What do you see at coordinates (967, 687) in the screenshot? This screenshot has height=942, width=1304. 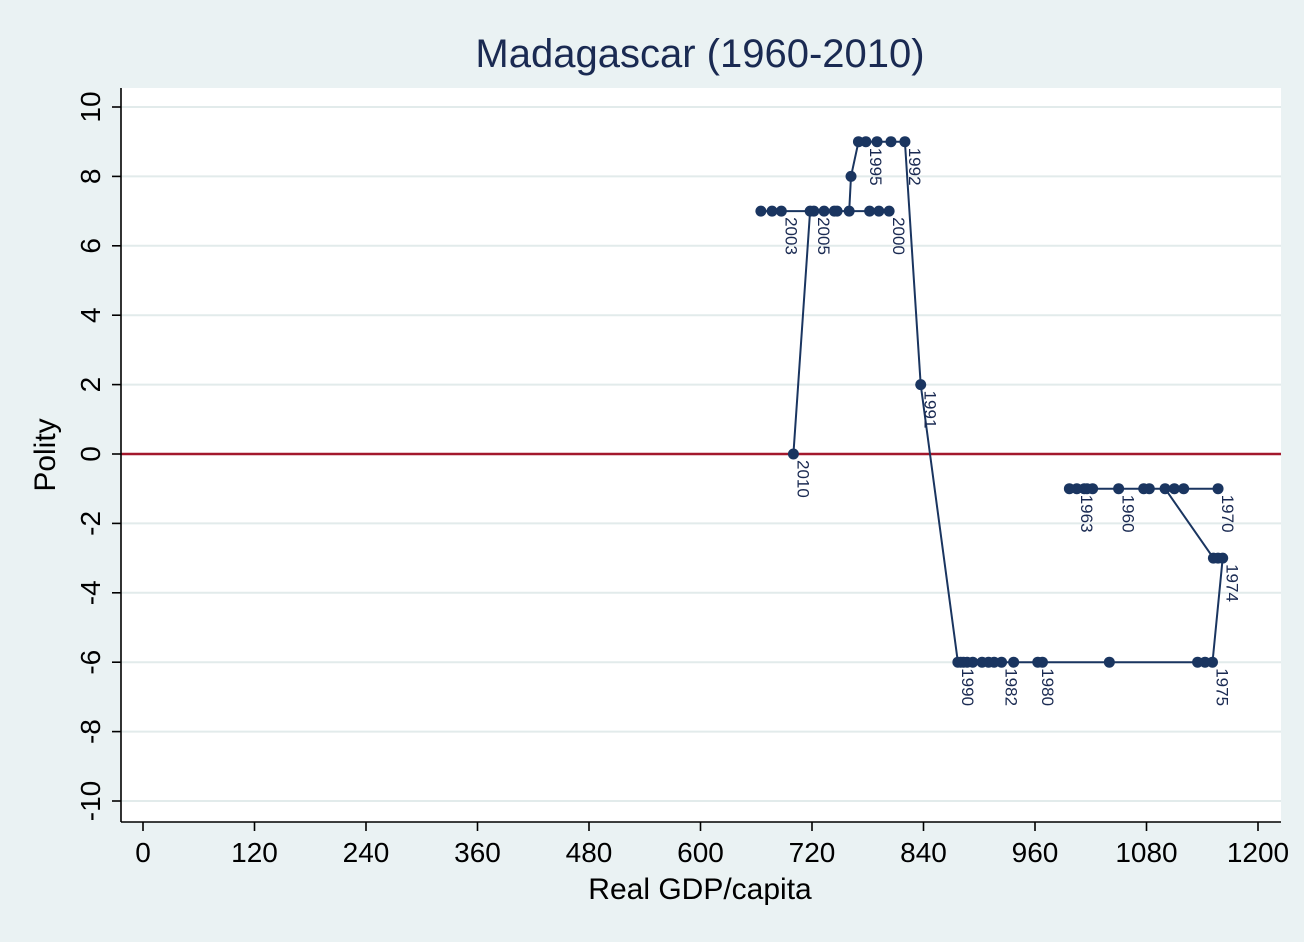 I see `point-label: 1990` at bounding box center [967, 687].